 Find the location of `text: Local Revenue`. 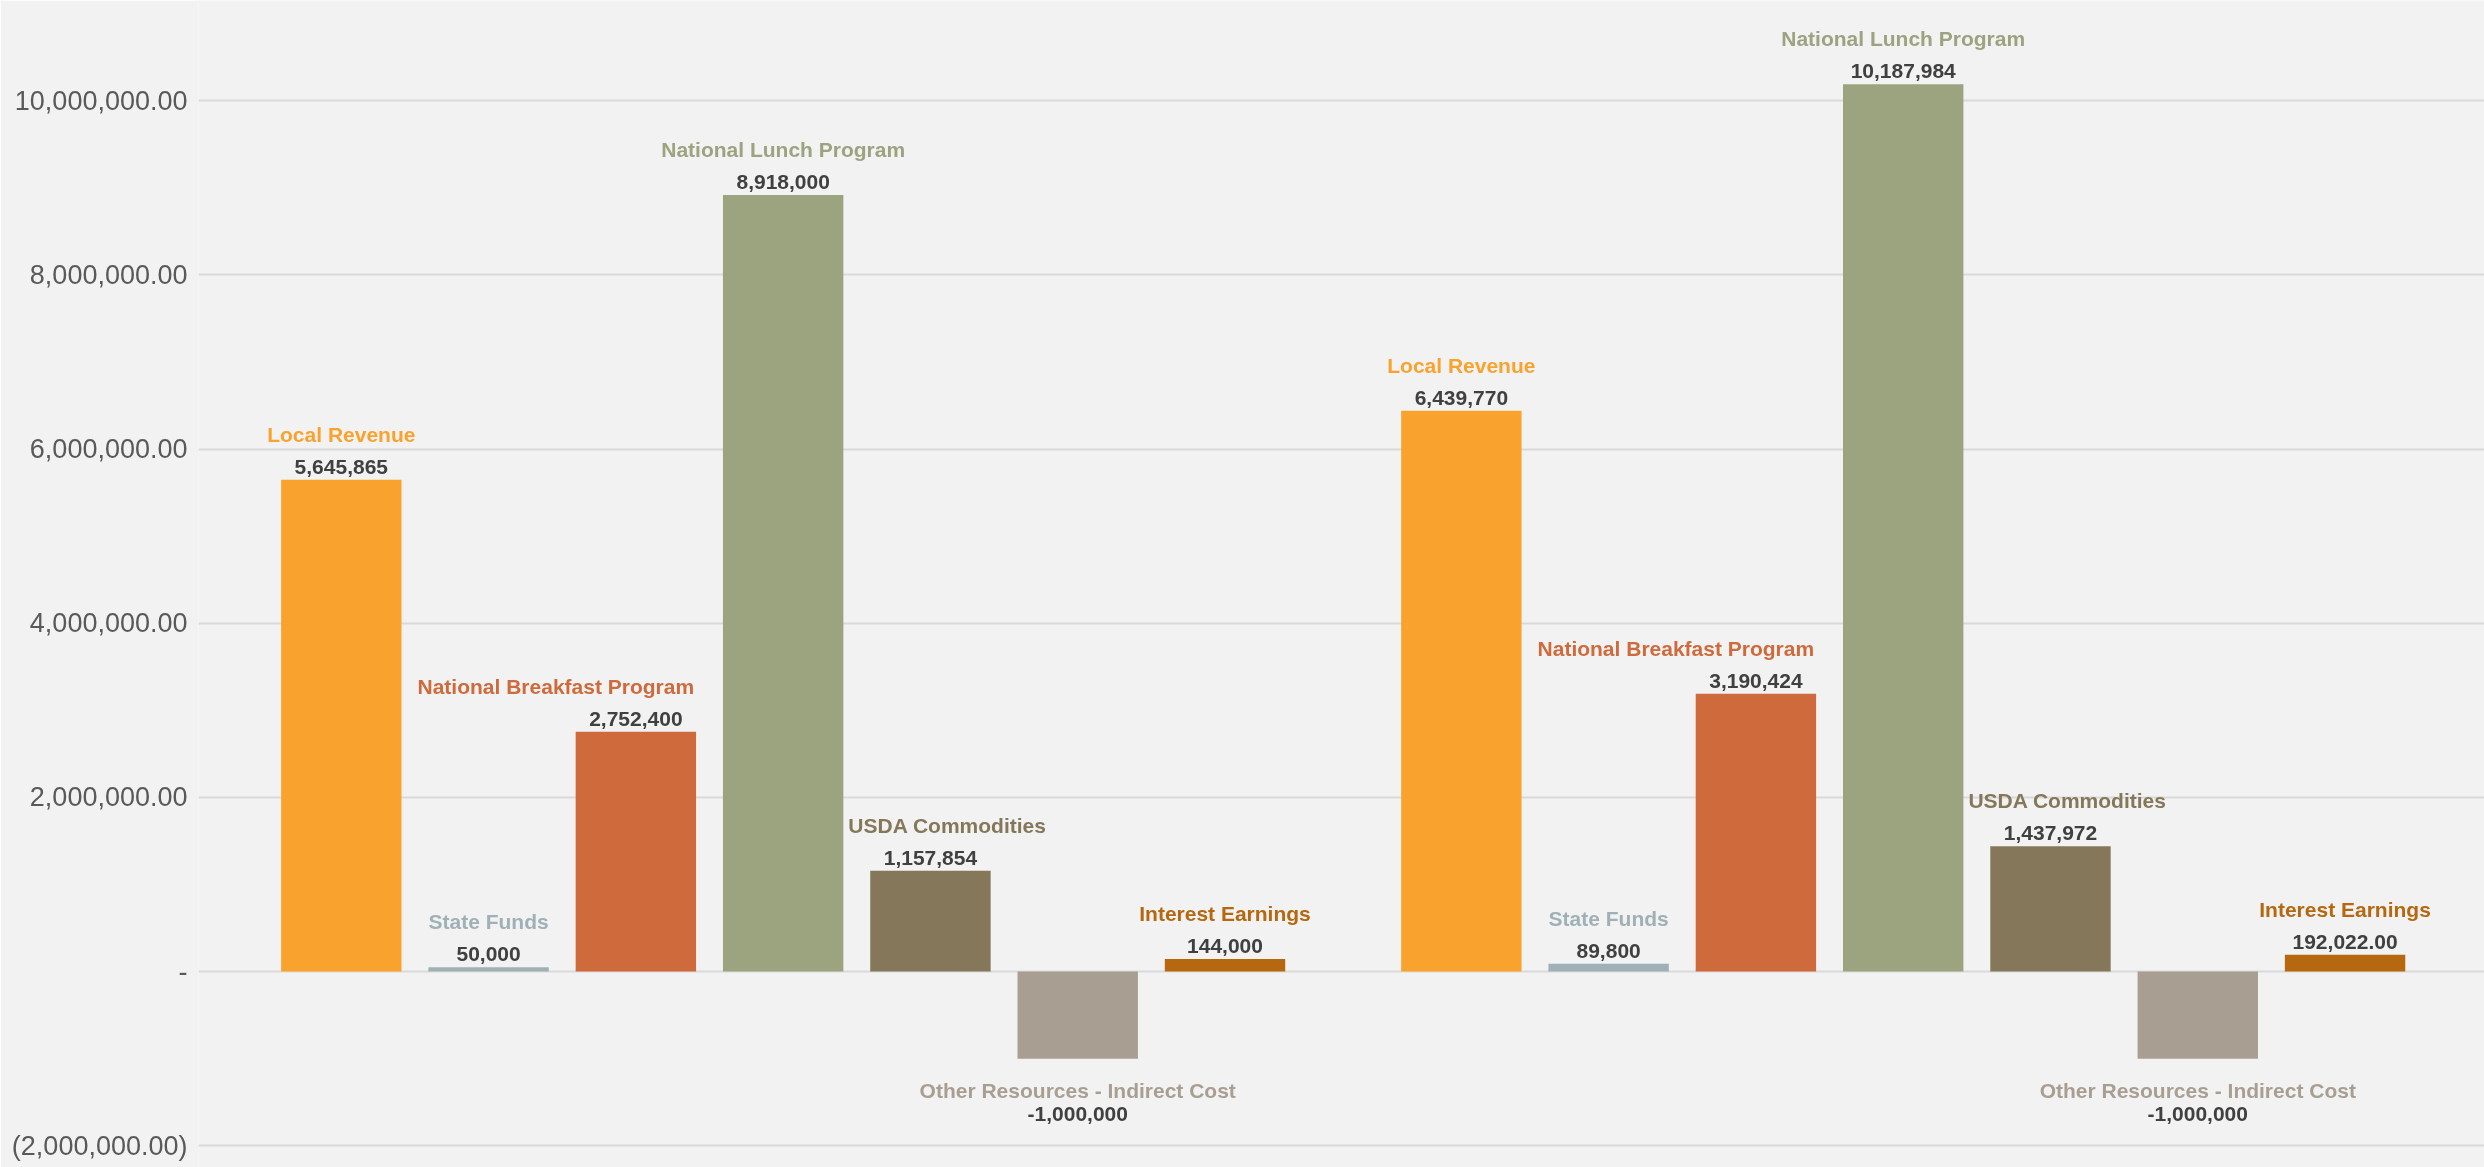

text: Local Revenue is located at coordinates (1461, 365).